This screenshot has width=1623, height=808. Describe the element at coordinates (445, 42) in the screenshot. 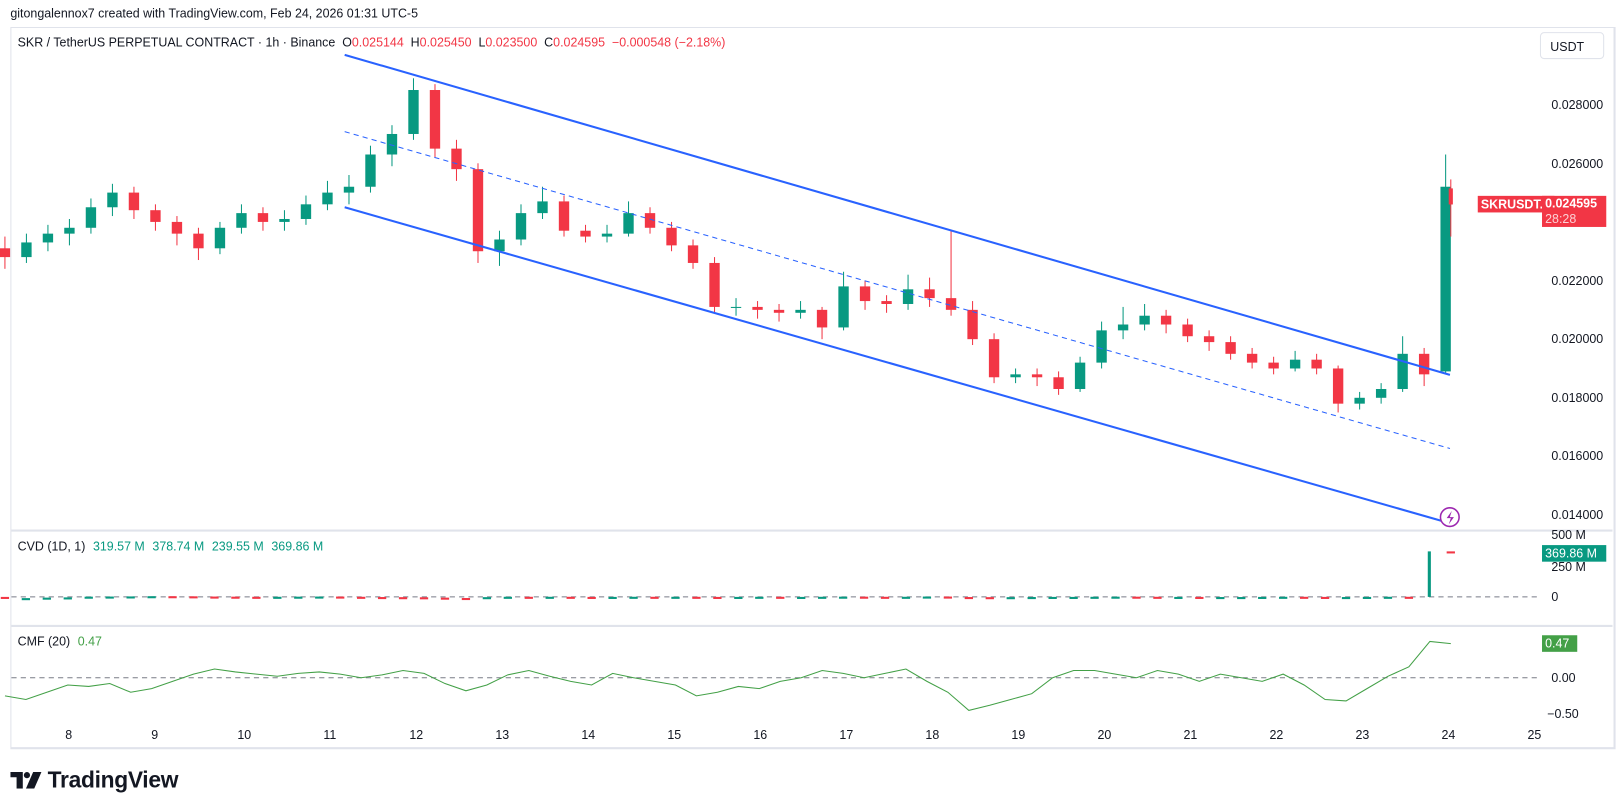

I see `high-value: 0.025450` at that location.